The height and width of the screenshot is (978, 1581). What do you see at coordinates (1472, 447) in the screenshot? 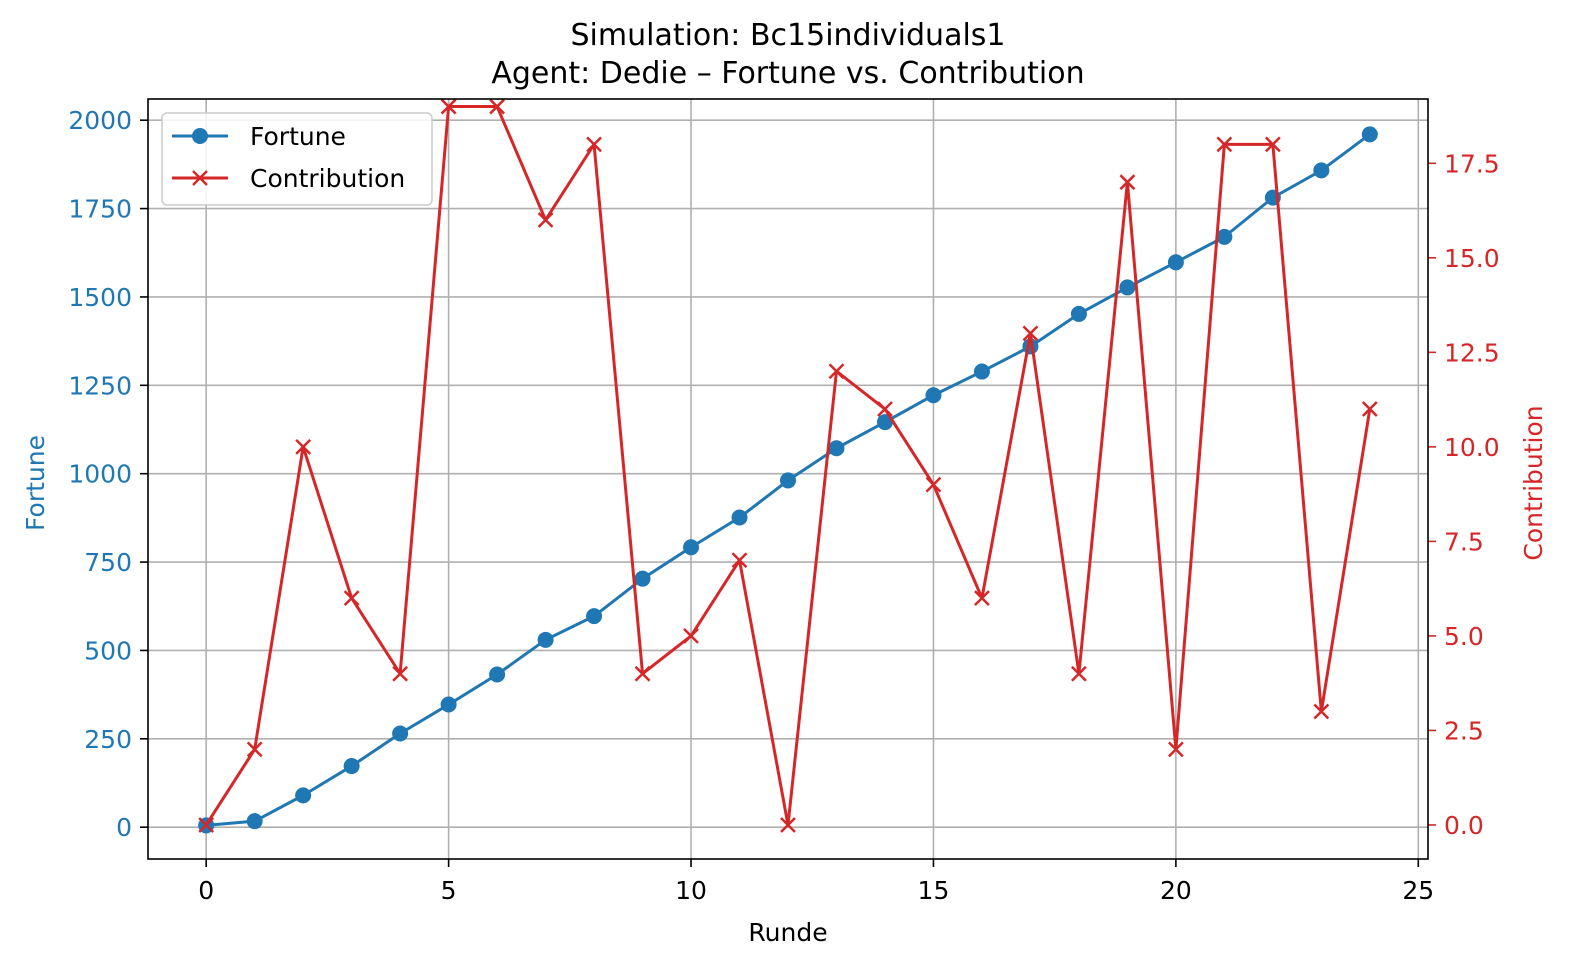
I see `y-right-tick-label: 10.0` at bounding box center [1472, 447].